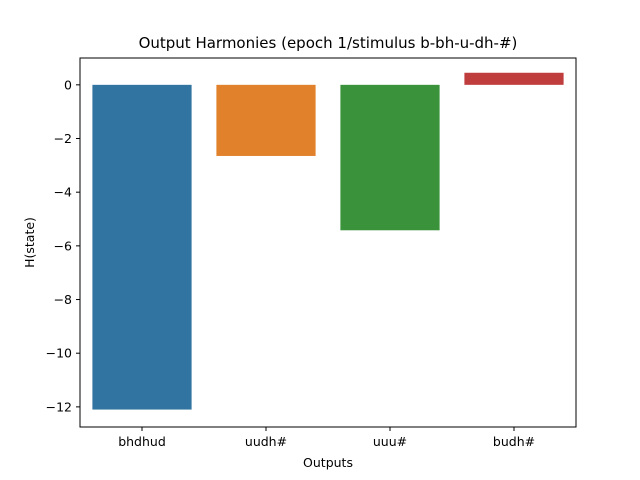 The image size is (640, 480). I want to click on y-tick-label: −6, so click(63, 245).